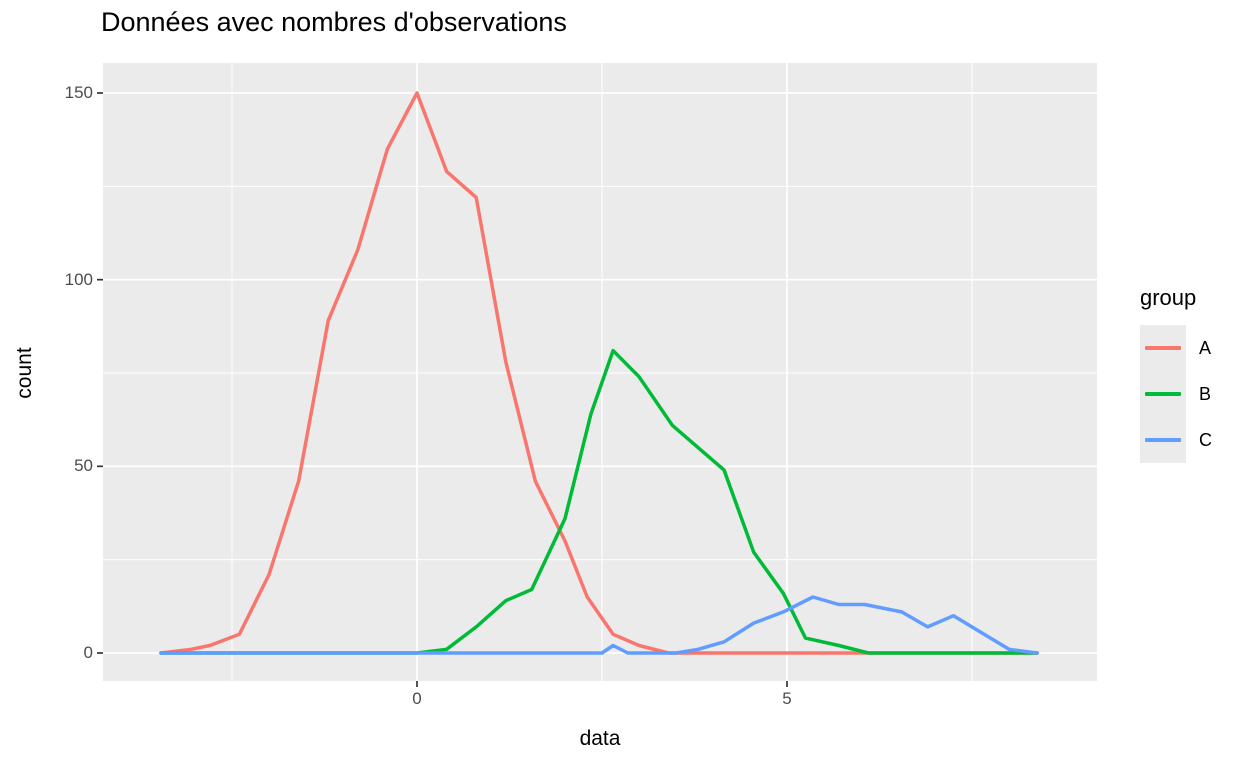 Image resolution: width=1248 pixels, height=768 pixels. What do you see at coordinates (599, 625) in the screenshot?
I see `series-line-C` at bounding box center [599, 625].